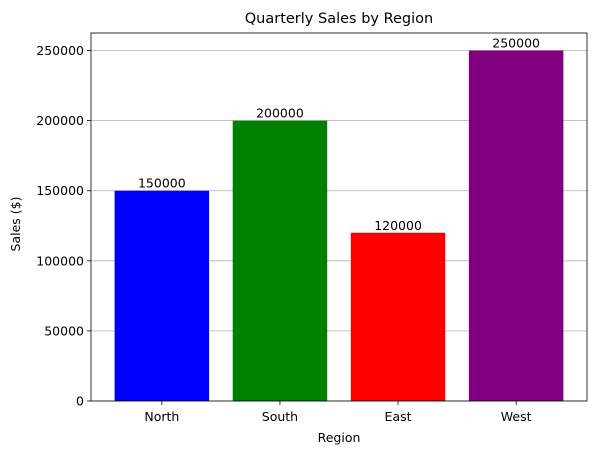  What do you see at coordinates (80, 401) in the screenshot?
I see `y-tick-label: 0` at bounding box center [80, 401].